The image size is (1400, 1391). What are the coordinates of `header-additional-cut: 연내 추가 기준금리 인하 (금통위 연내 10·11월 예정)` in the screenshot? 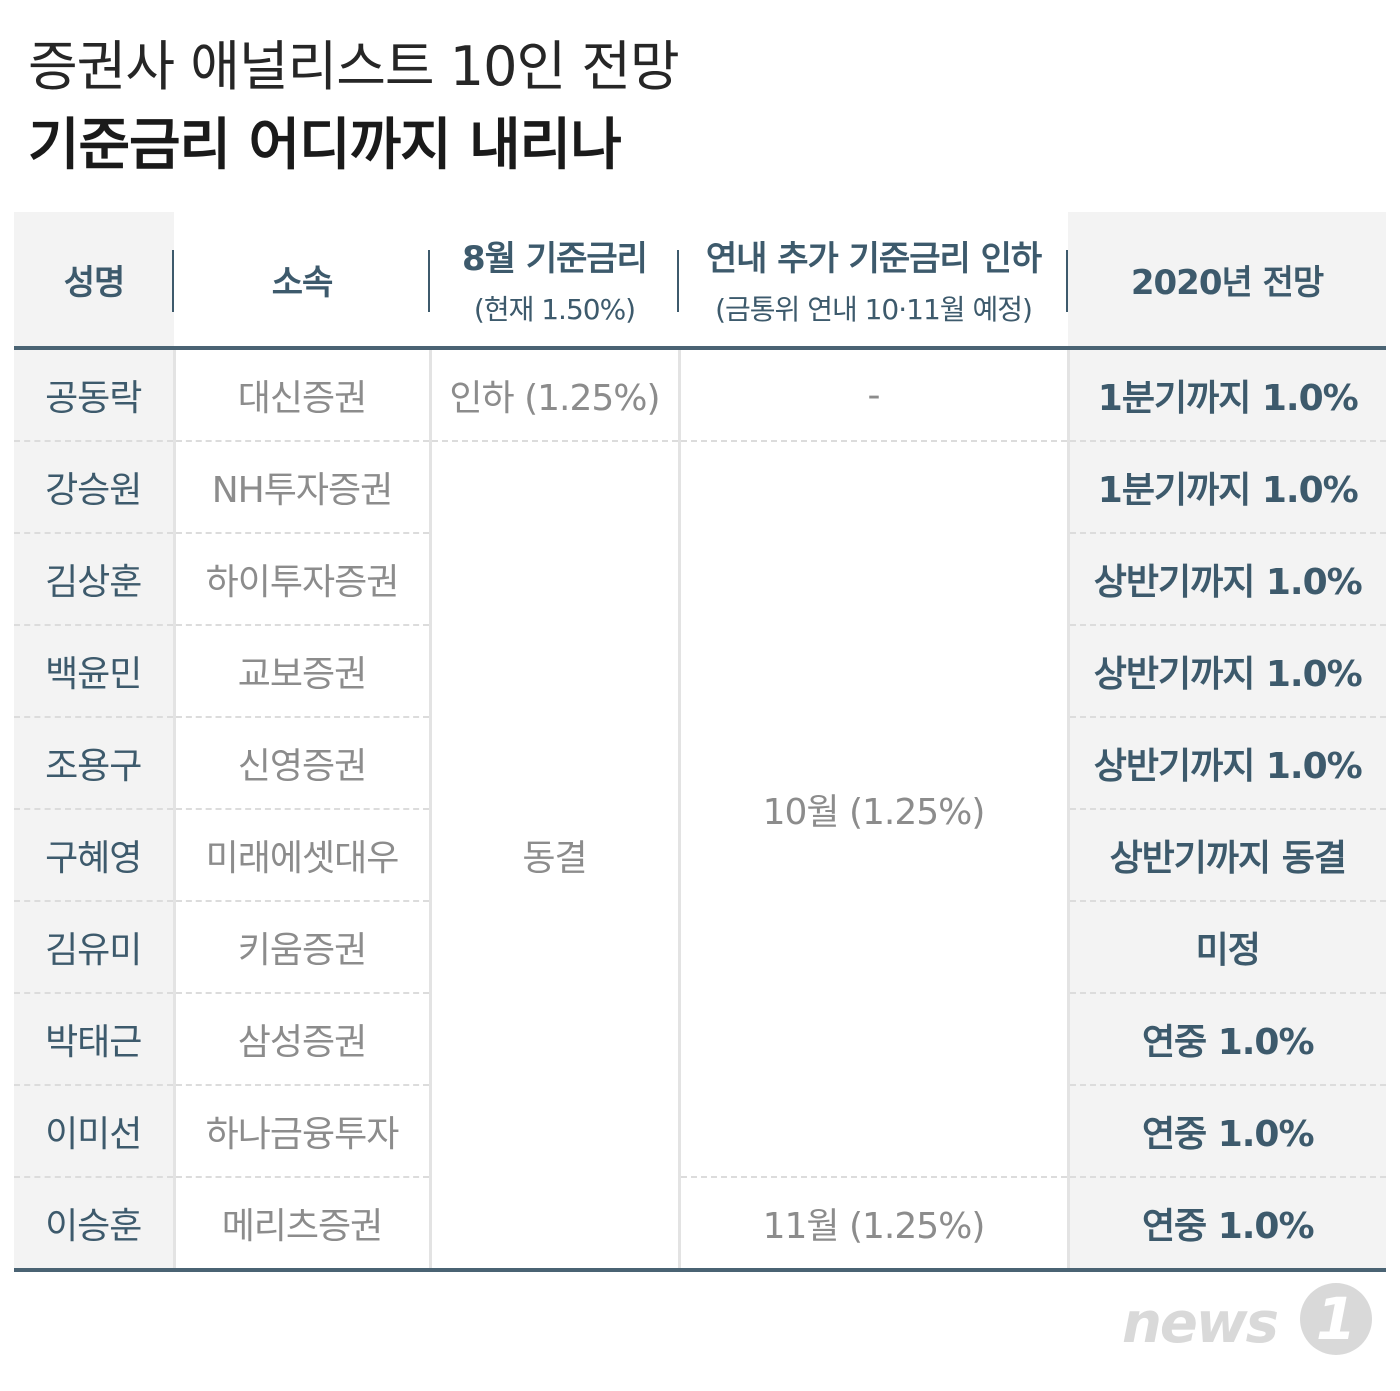 It's located at (873, 280).